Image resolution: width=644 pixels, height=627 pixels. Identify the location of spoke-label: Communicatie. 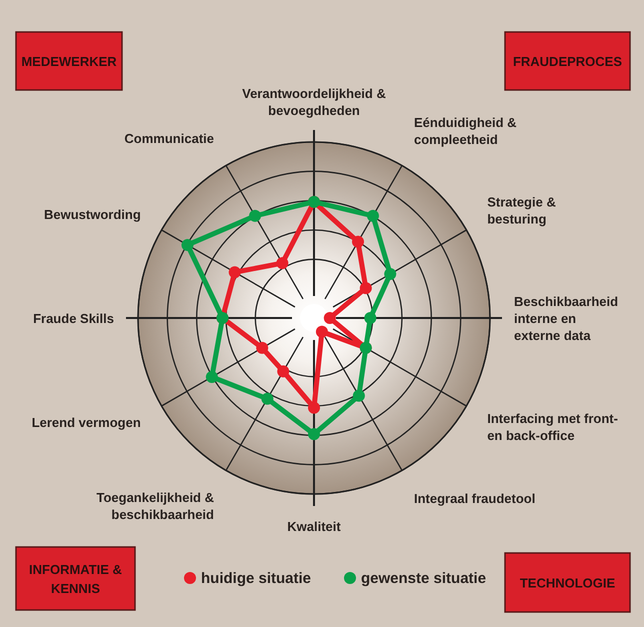
(169, 138).